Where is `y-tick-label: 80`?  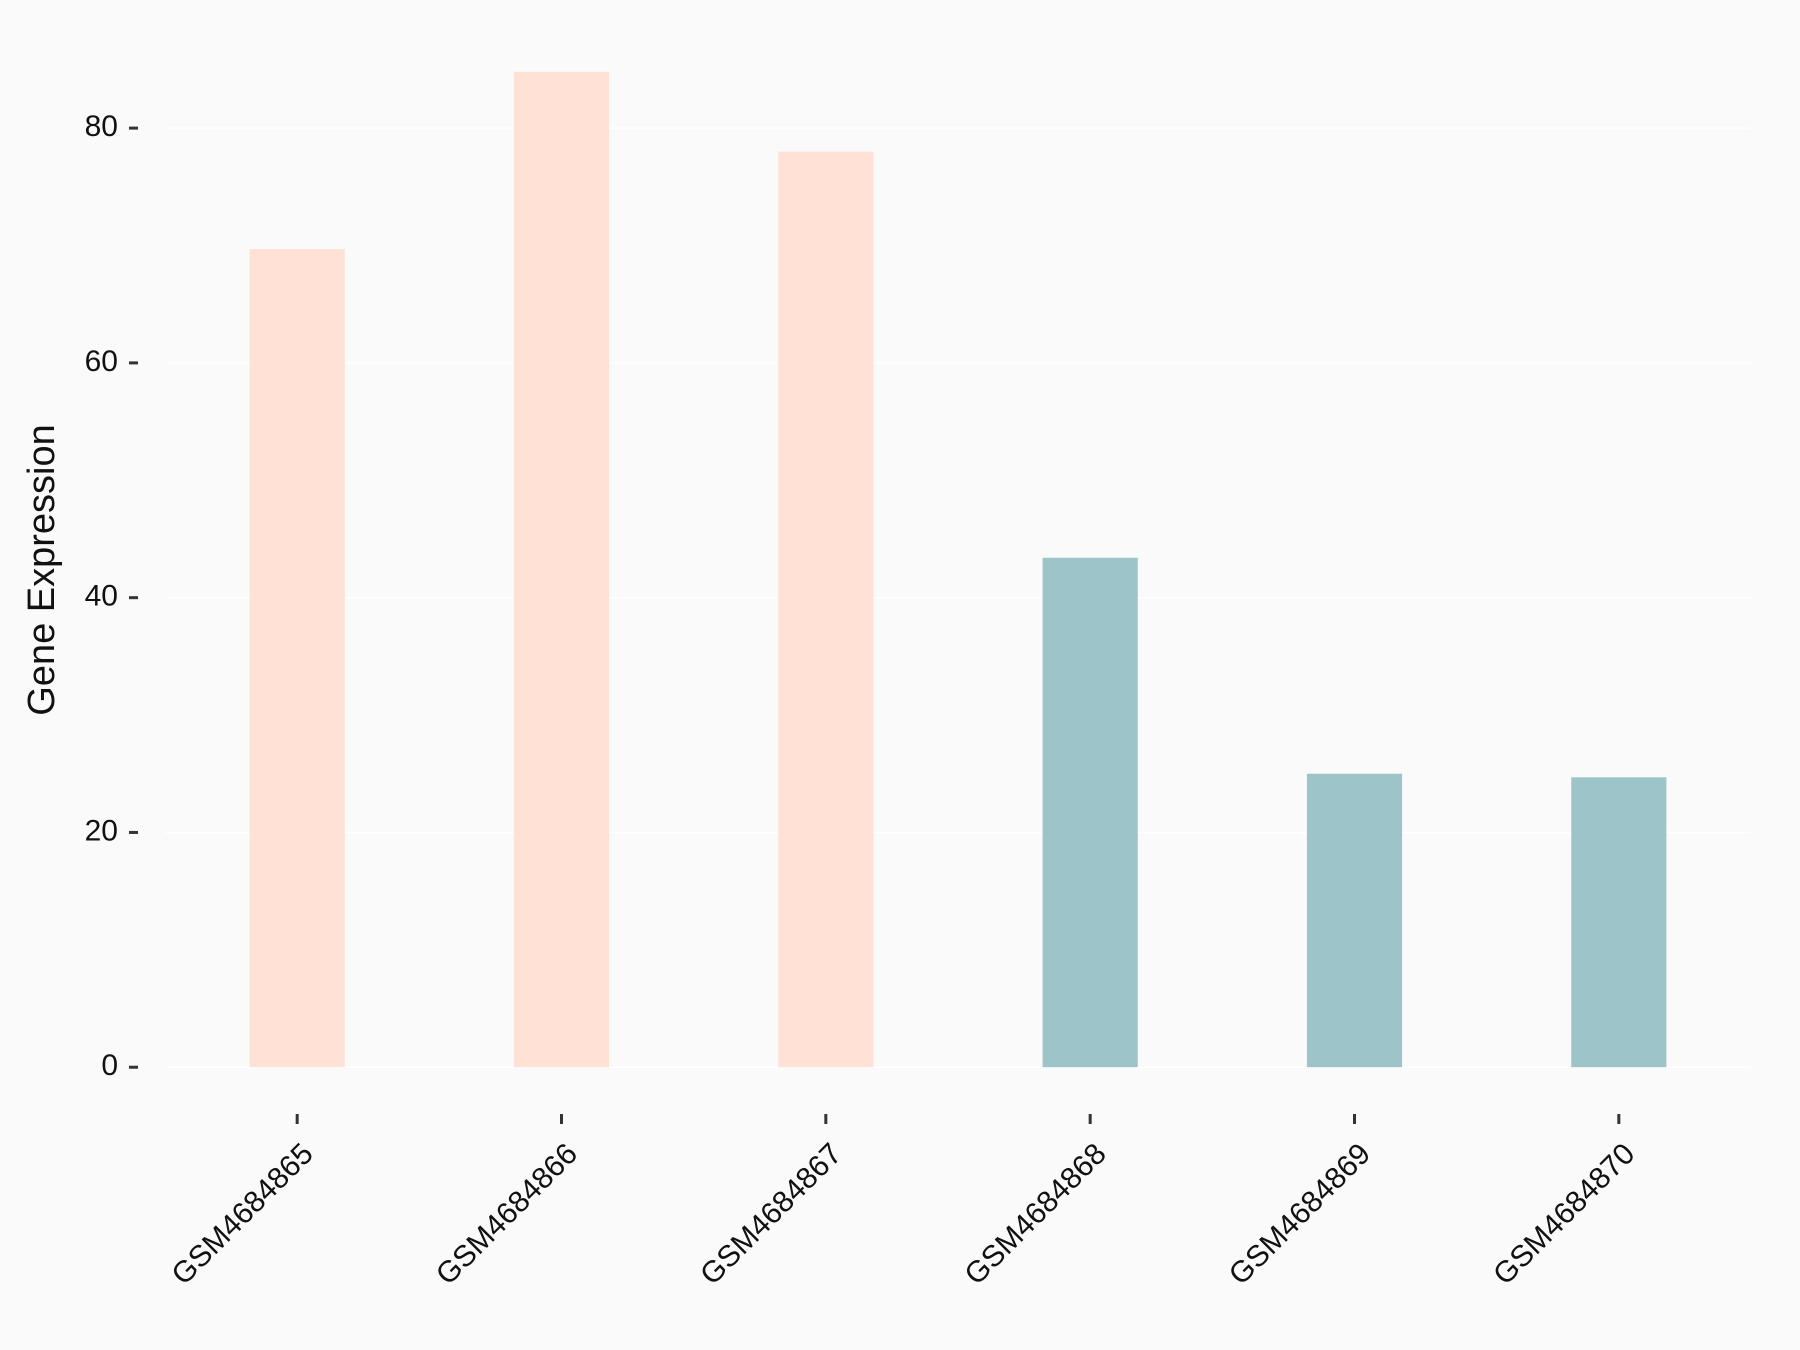
y-tick-label: 80 is located at coordinates (101, 126).